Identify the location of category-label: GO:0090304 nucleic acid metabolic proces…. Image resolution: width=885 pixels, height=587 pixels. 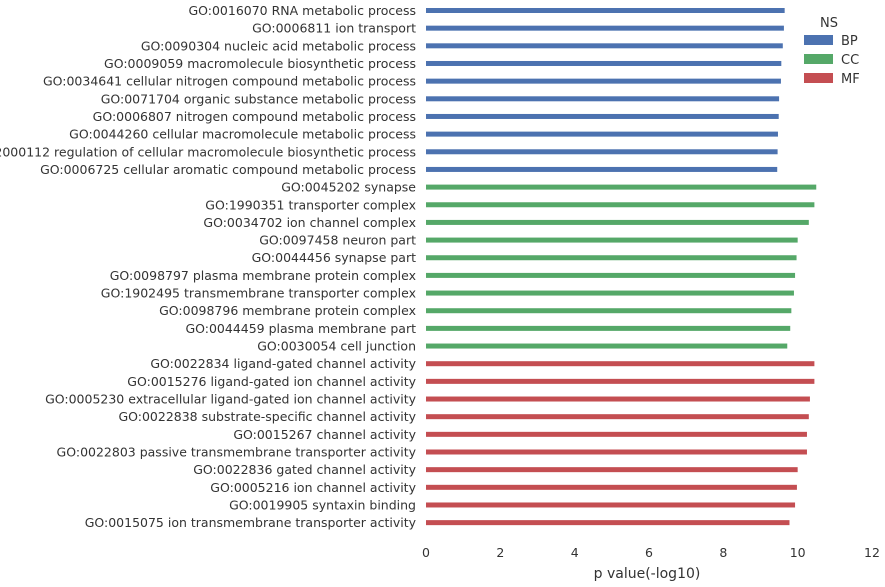
(278, 45).